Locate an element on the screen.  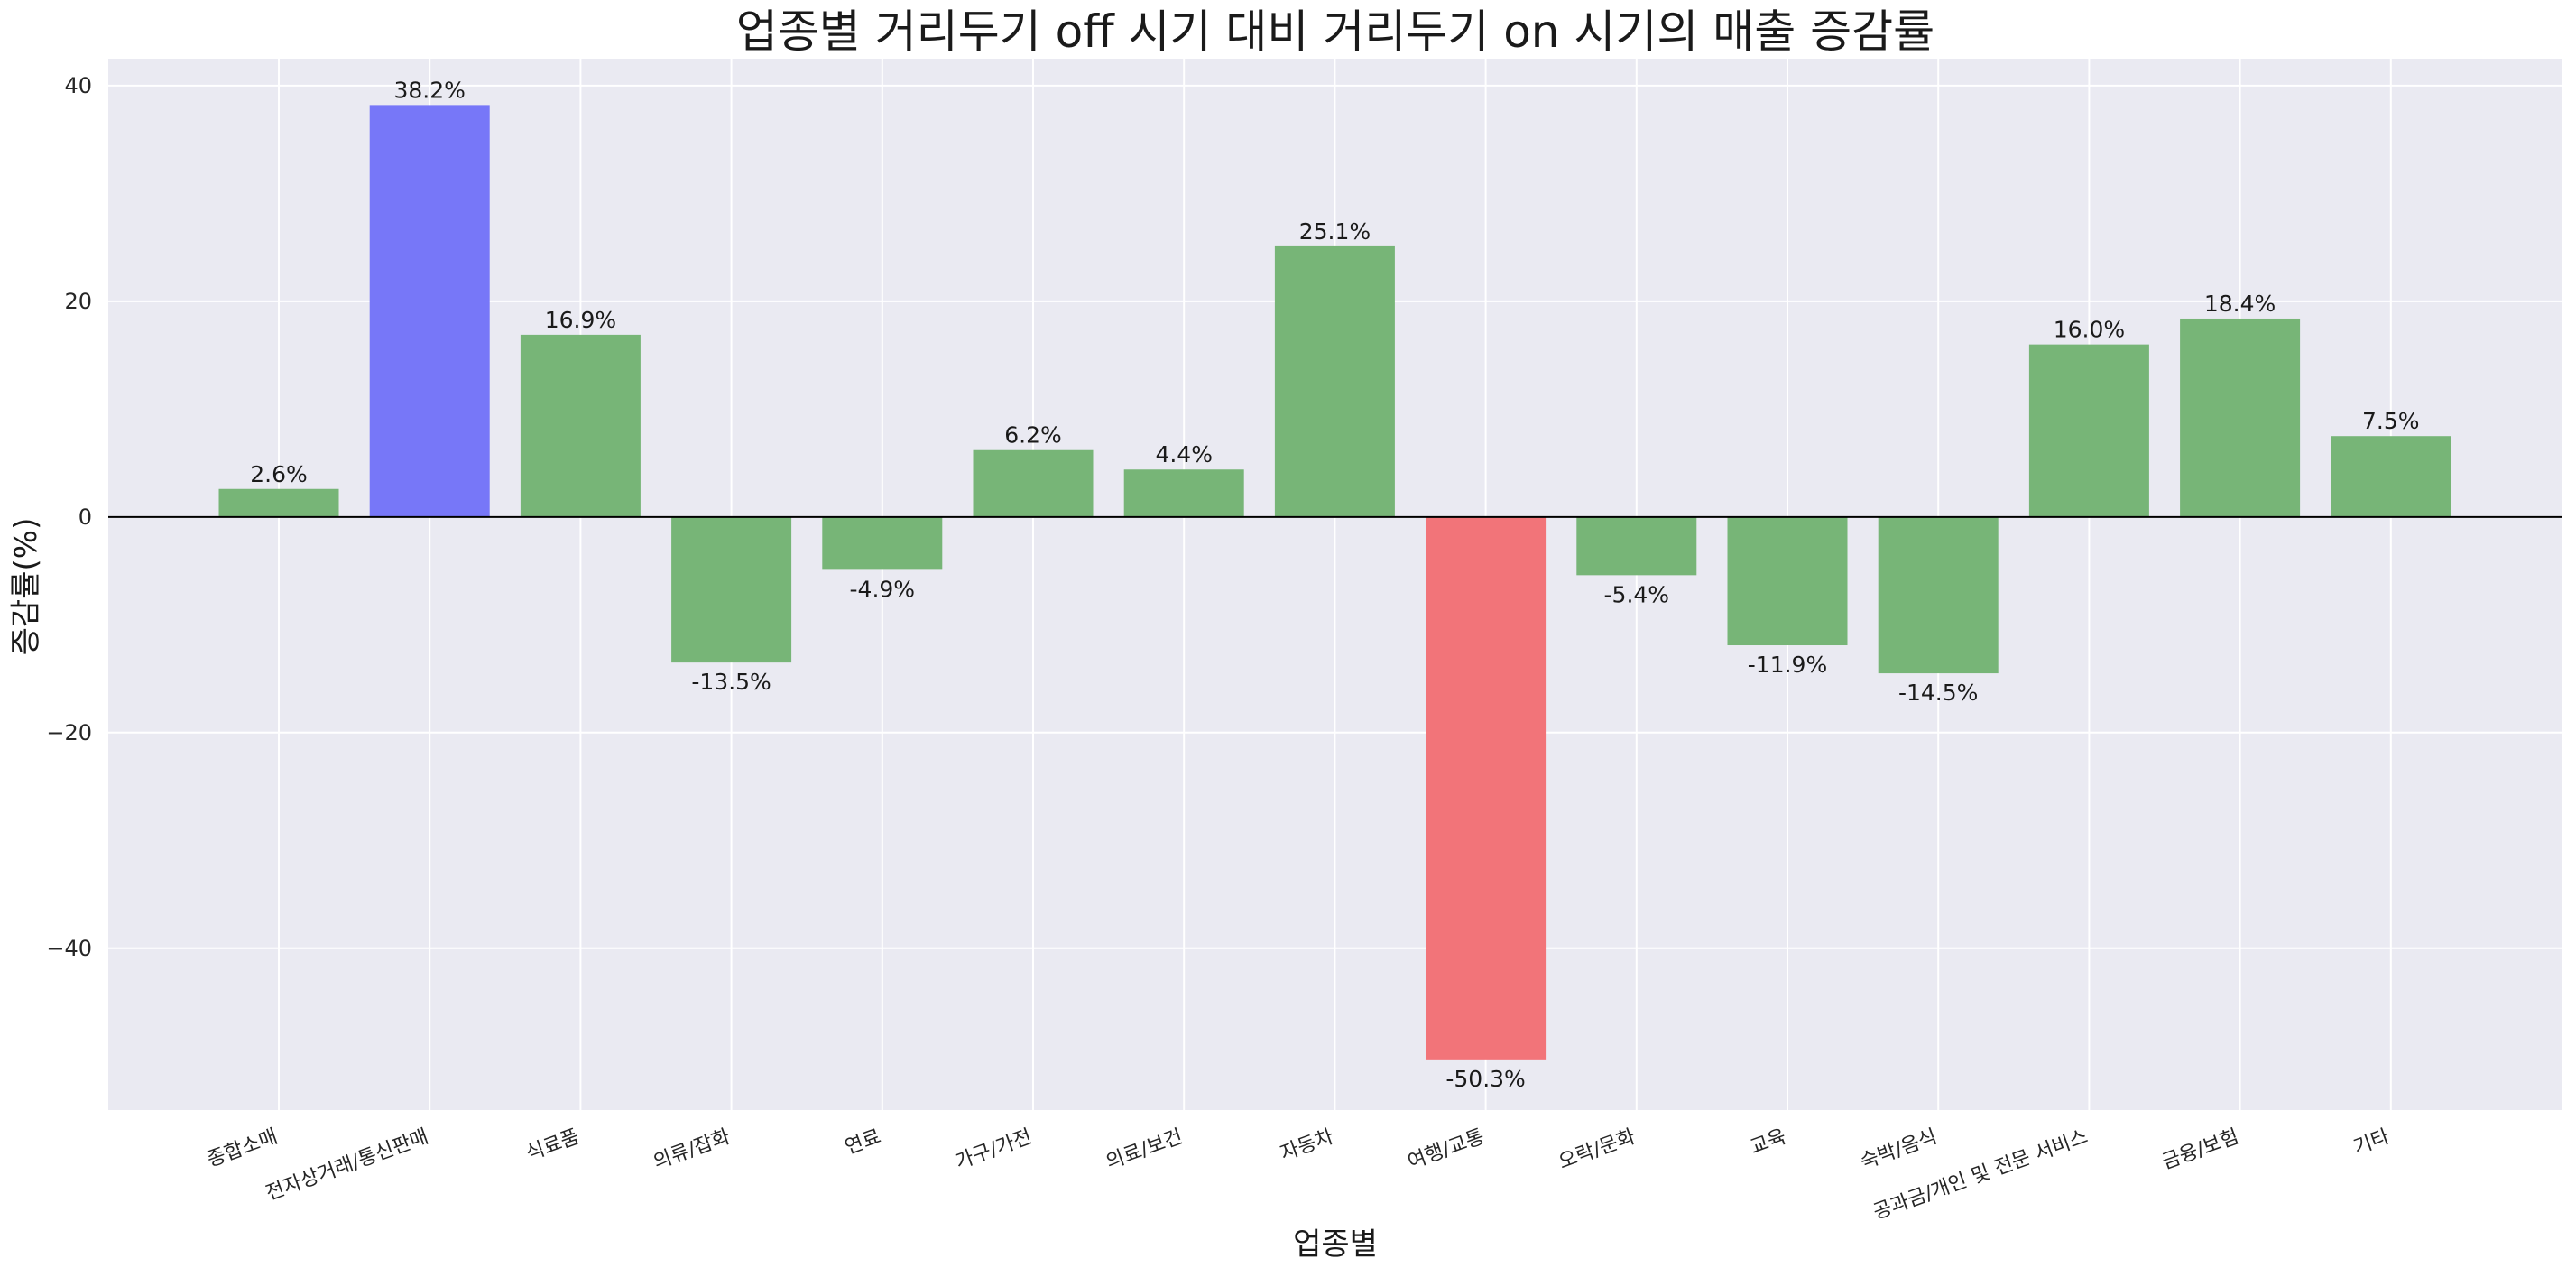
x-tick-label: 기타 is located at coordinates (2371, 1142).